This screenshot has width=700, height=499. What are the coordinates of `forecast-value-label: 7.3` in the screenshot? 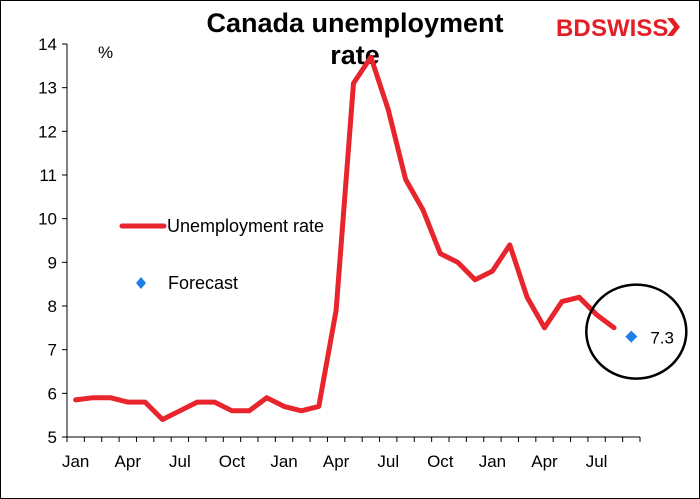 It's located at (662, 338).